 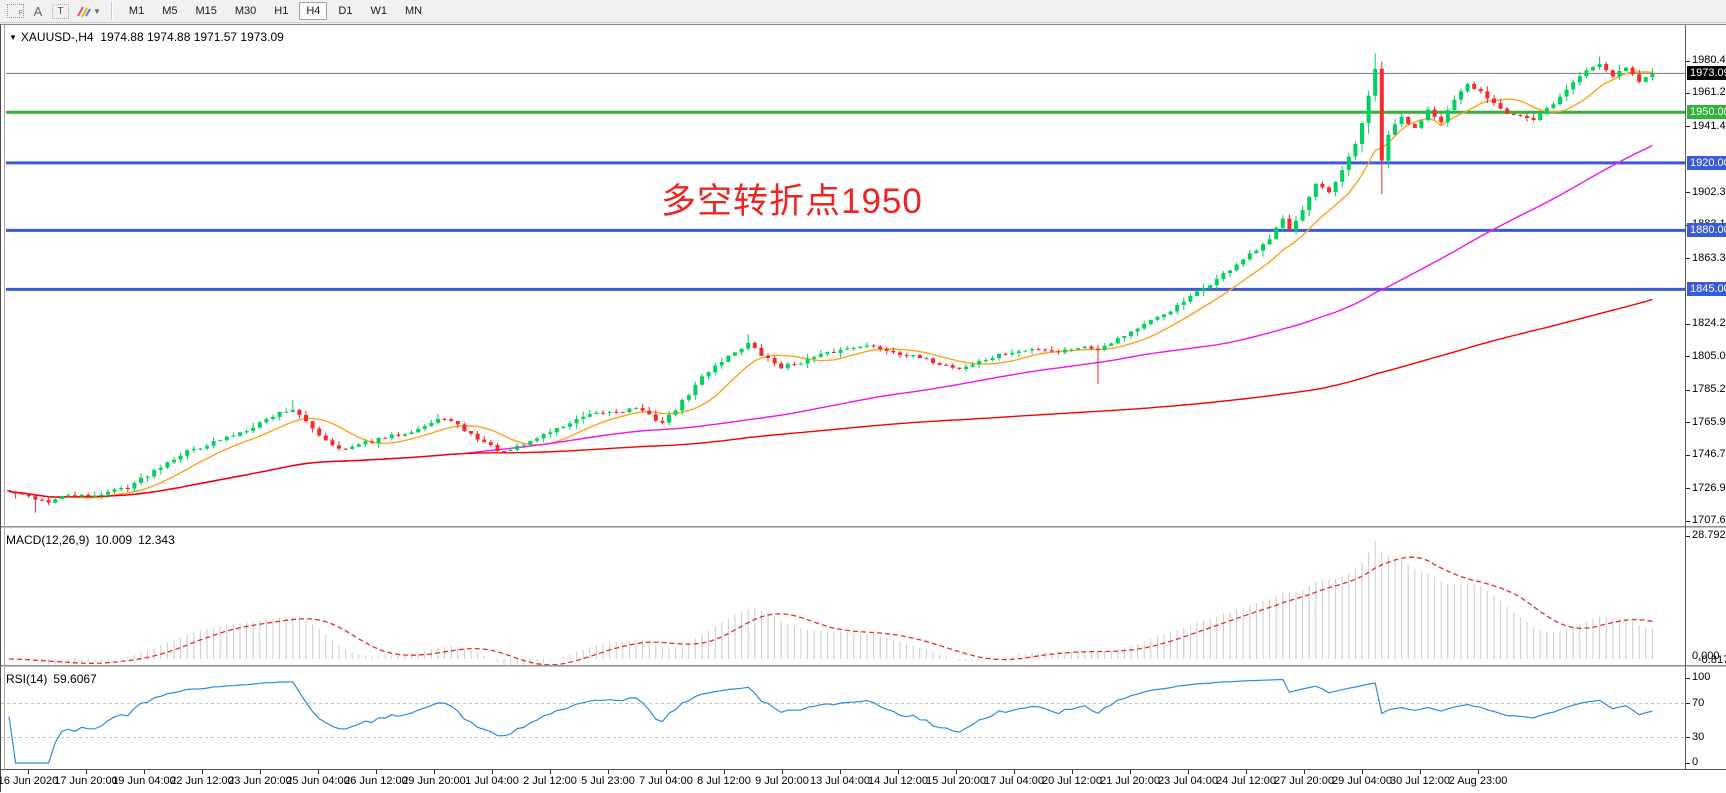 I want to click on price-axis-separator, so click(x=1685, y=397).